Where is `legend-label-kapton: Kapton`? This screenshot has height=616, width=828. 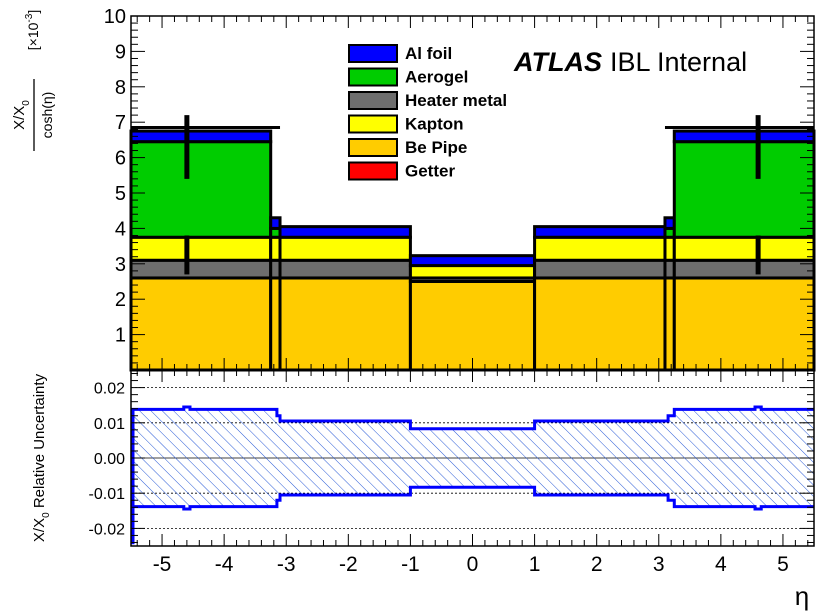
legend-label-kapton: Kapton is located at coordinates (434, 124).